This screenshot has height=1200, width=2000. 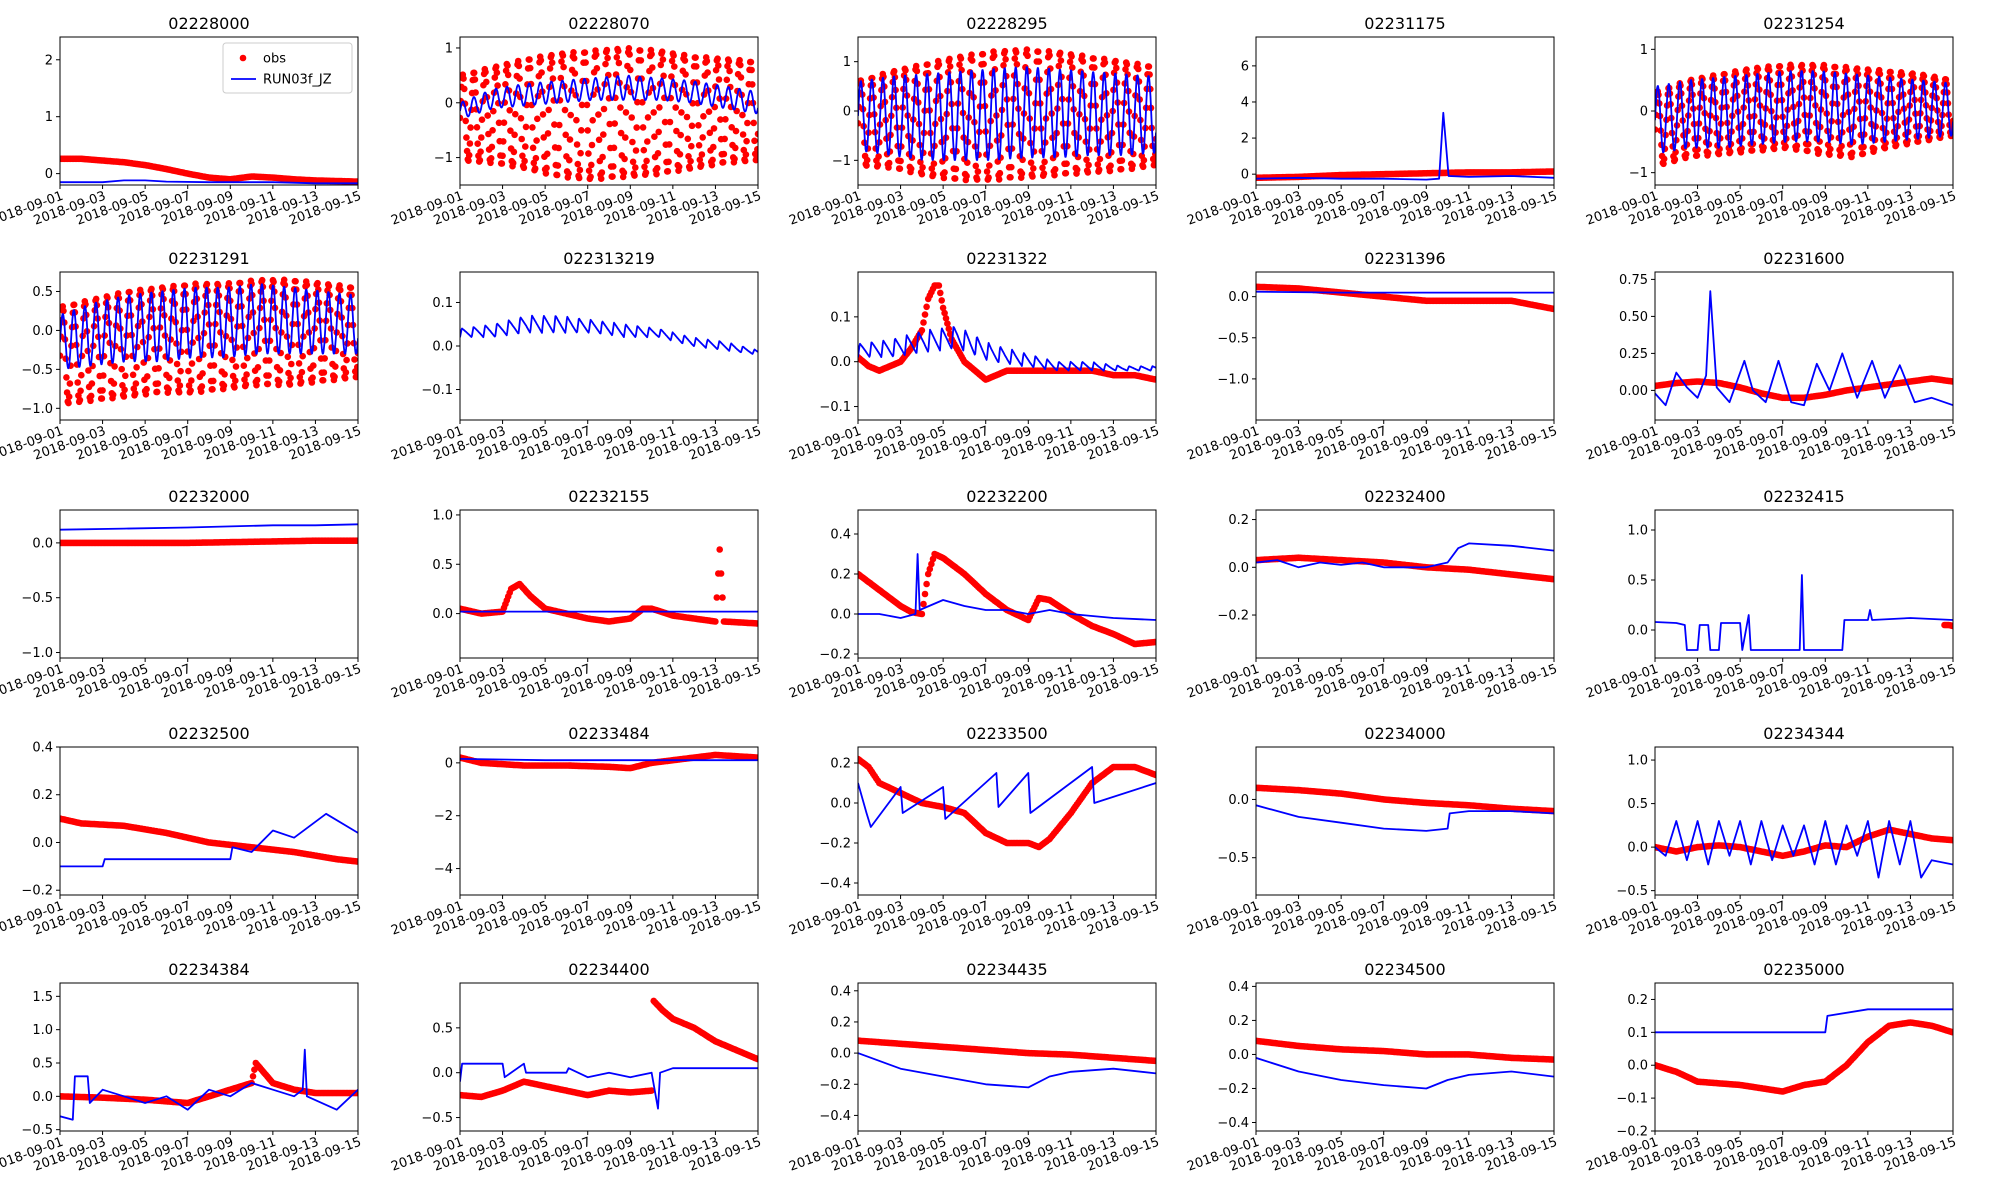 What do you see at coordinates (42, 331) in the screenshot?
I see `y-tick-label: 0.0` at bounding box center [42, 331].